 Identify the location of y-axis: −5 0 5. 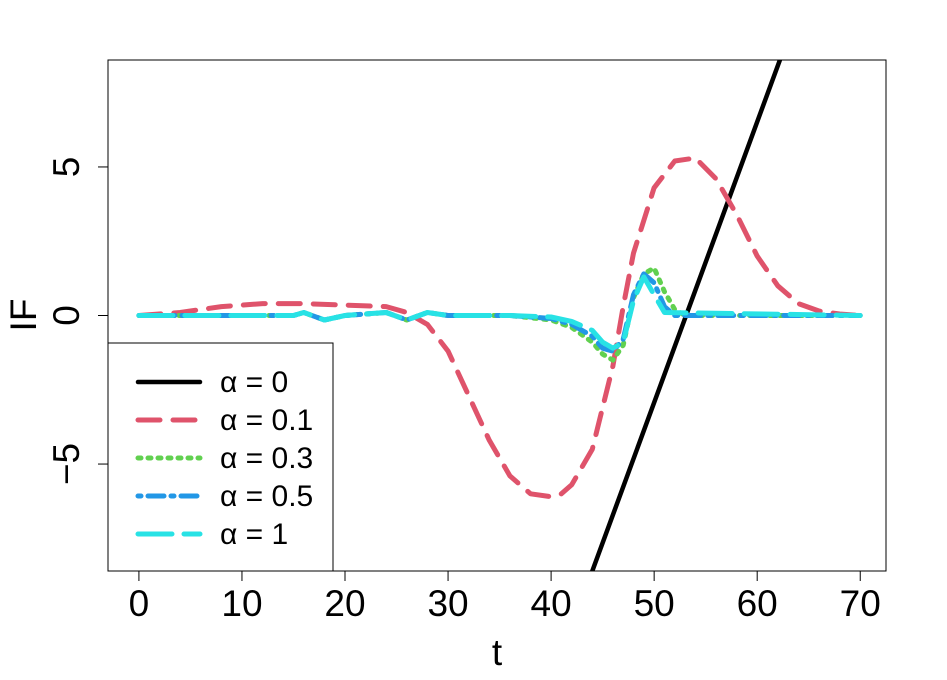
(77, 321).